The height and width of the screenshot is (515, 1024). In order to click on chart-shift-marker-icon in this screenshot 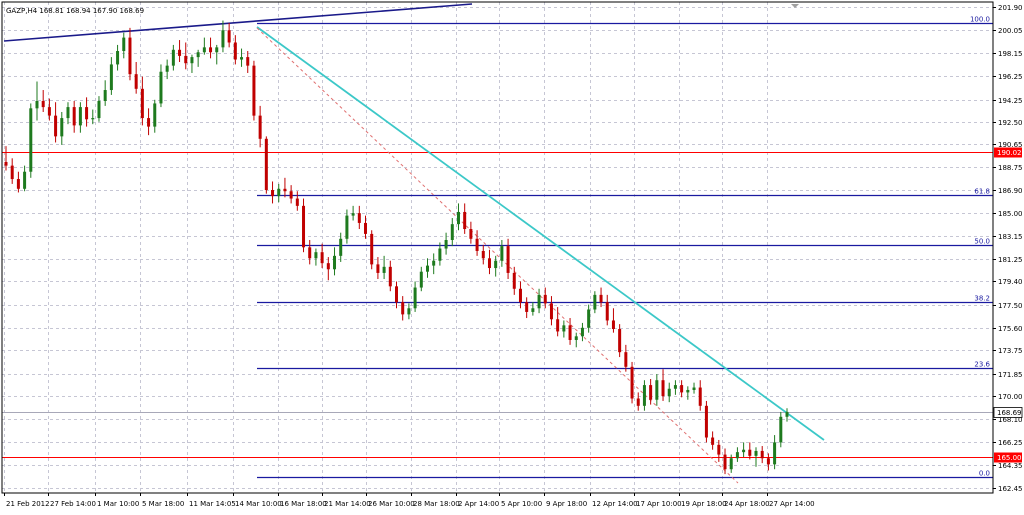, I will do `click(795, 6)`.